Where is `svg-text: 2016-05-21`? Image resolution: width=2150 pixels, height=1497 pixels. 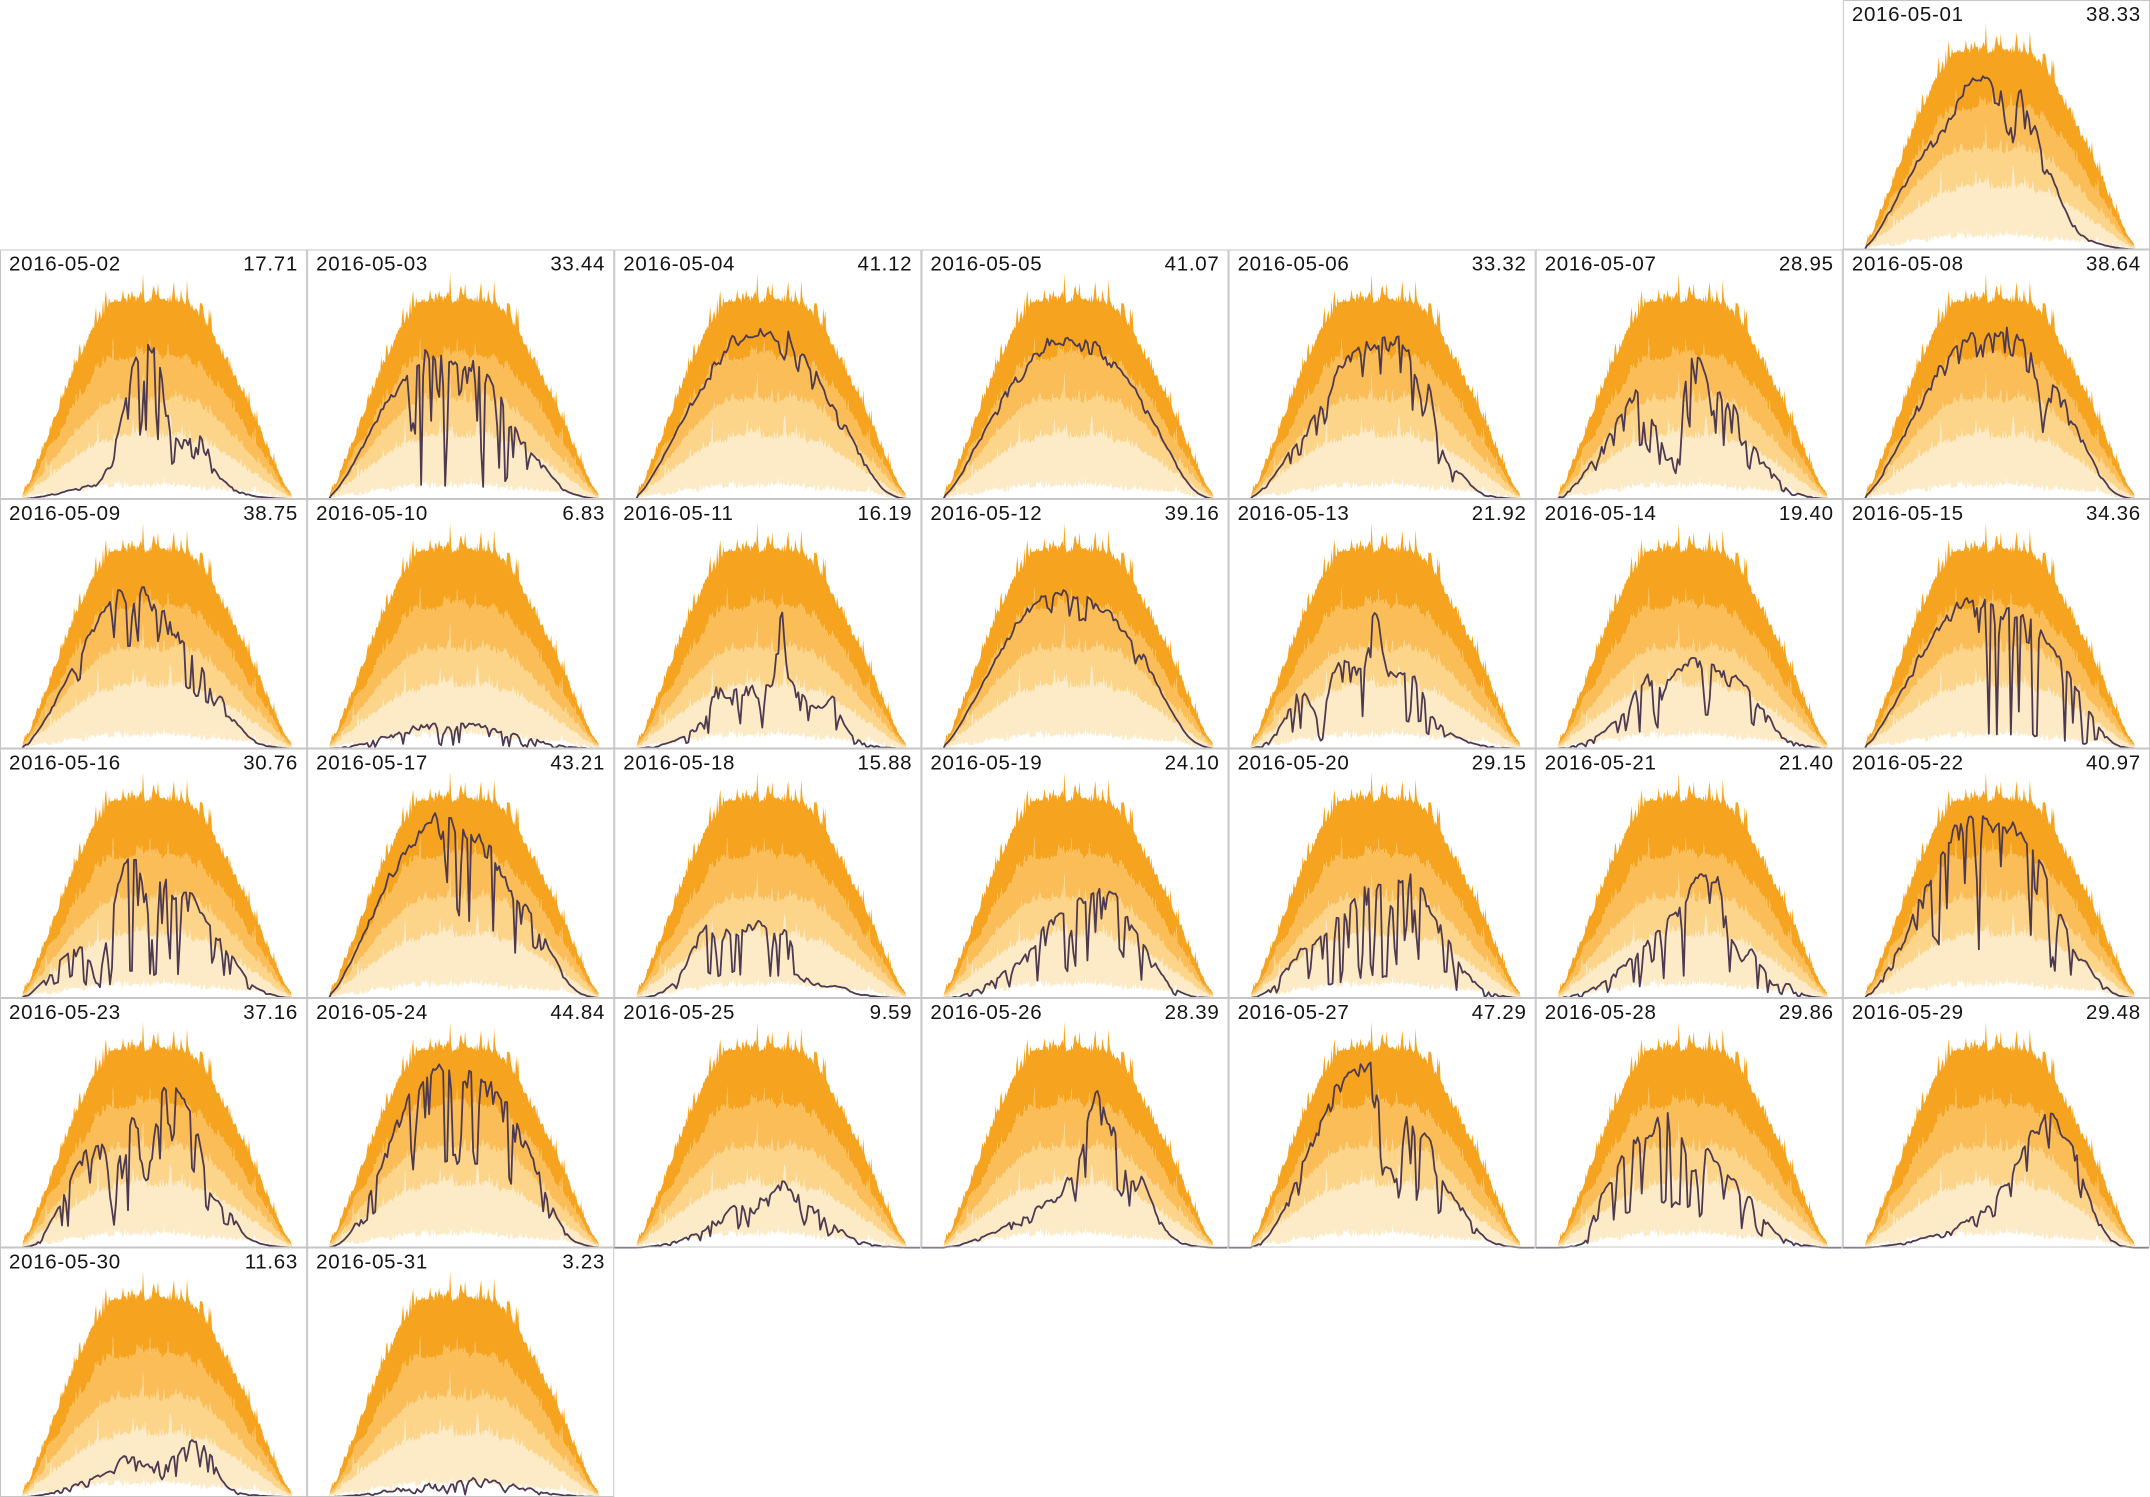
svg-text: 2016-05-21 is located at coordinates (1601, 763).